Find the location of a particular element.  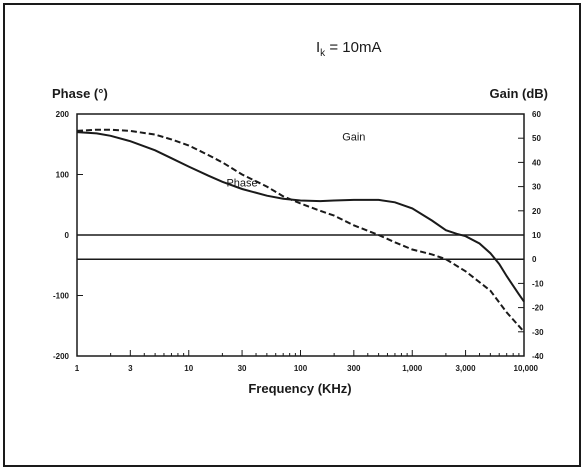

y-right-tick-label: 10 is located at coordinates (536, 235).